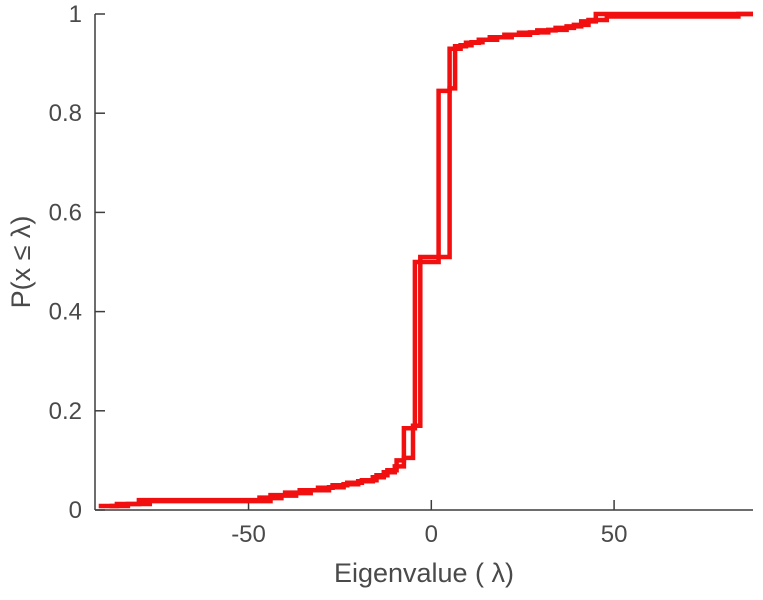 The width and height of the screenshot is (763, 600). What do you see at coordinates (431, 534) in the screenshot?
I see `x-tick-label: 0` at bounding box center [431, 534].